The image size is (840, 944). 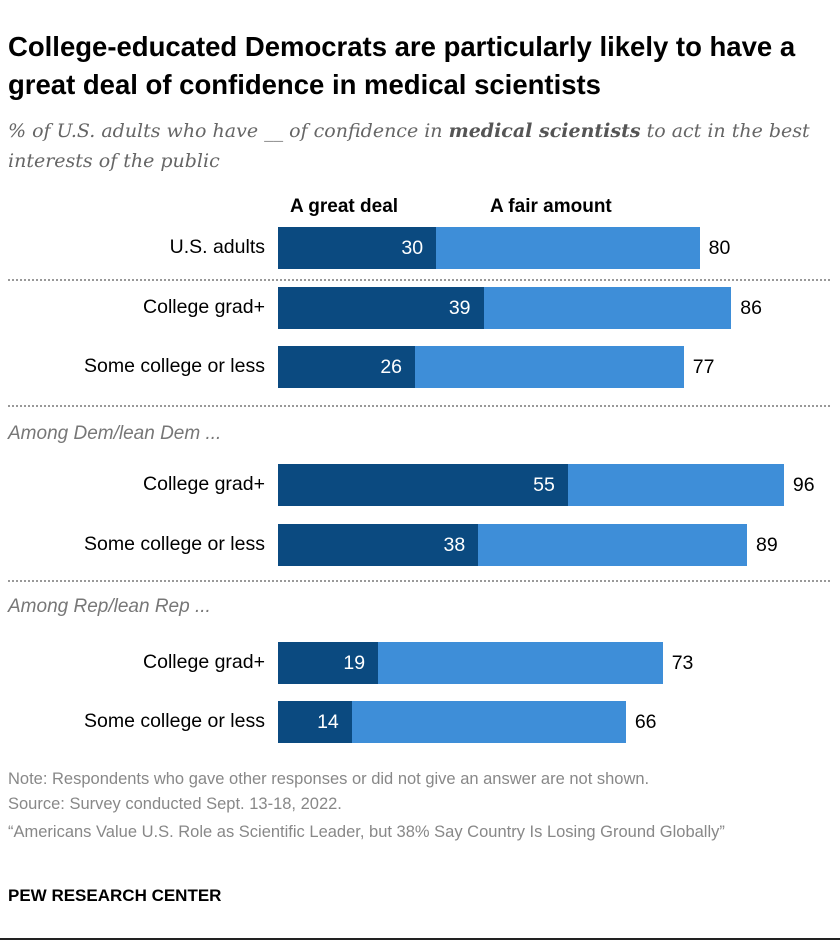 I want to click on value-total: 77, so click(x=703, y=367).